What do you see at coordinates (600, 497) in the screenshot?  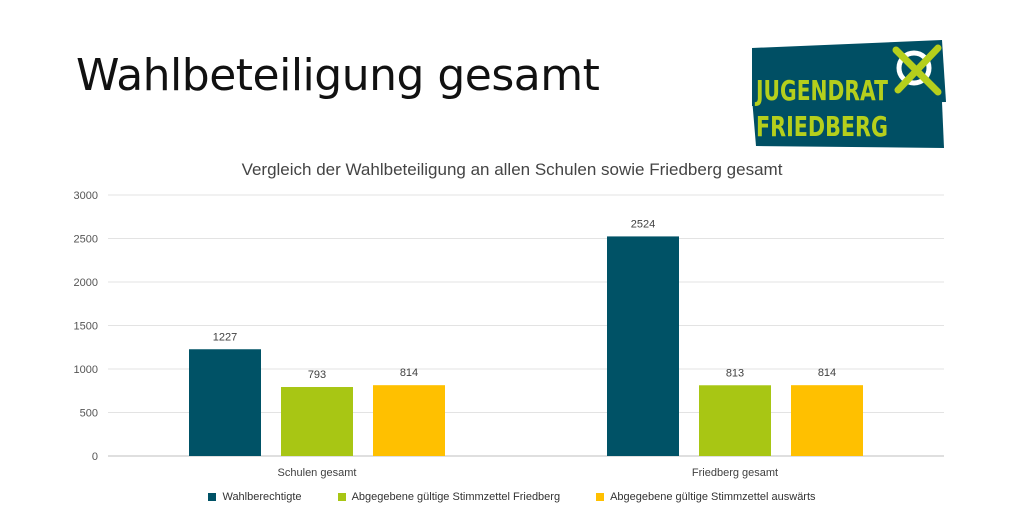 I see `legend-swatch-auswaerts` at bounding box center [600, 497].